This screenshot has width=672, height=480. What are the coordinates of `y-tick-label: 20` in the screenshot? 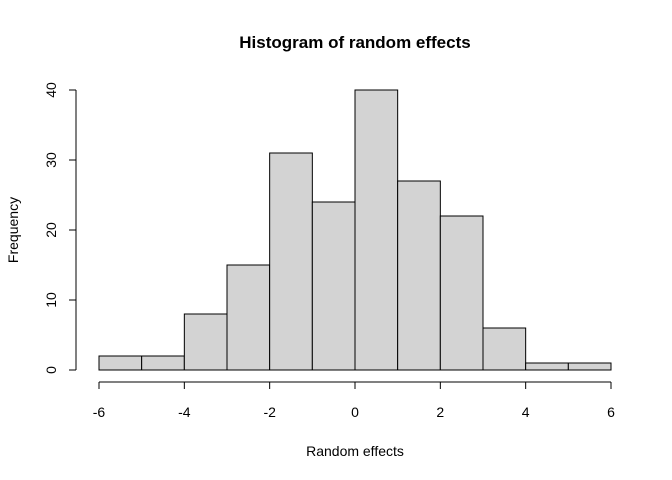 It's located at (51, 230).